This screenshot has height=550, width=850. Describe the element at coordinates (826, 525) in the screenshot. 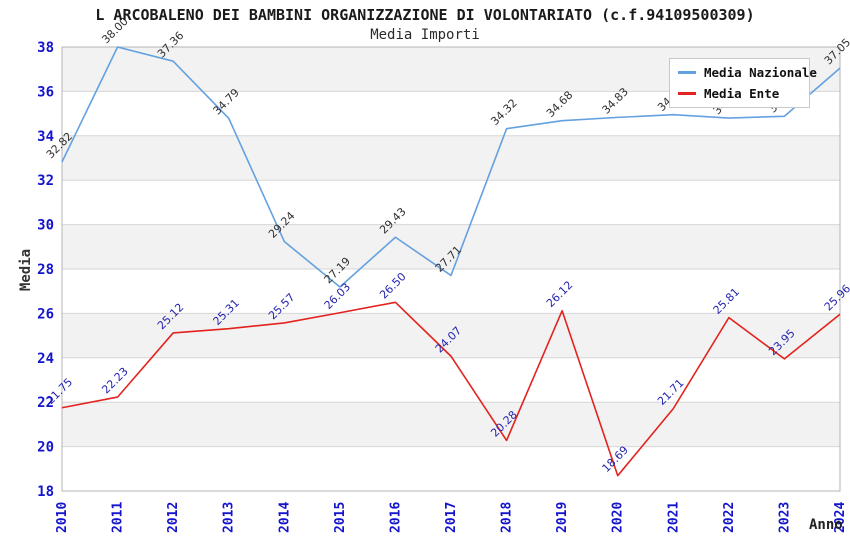

I see `x-axis-title: Anno` at that location.